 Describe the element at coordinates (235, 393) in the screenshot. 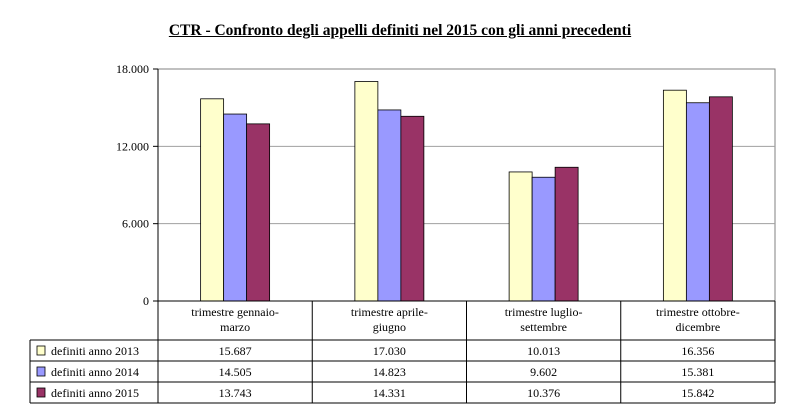

I see `data-value: 13.743` at that location.